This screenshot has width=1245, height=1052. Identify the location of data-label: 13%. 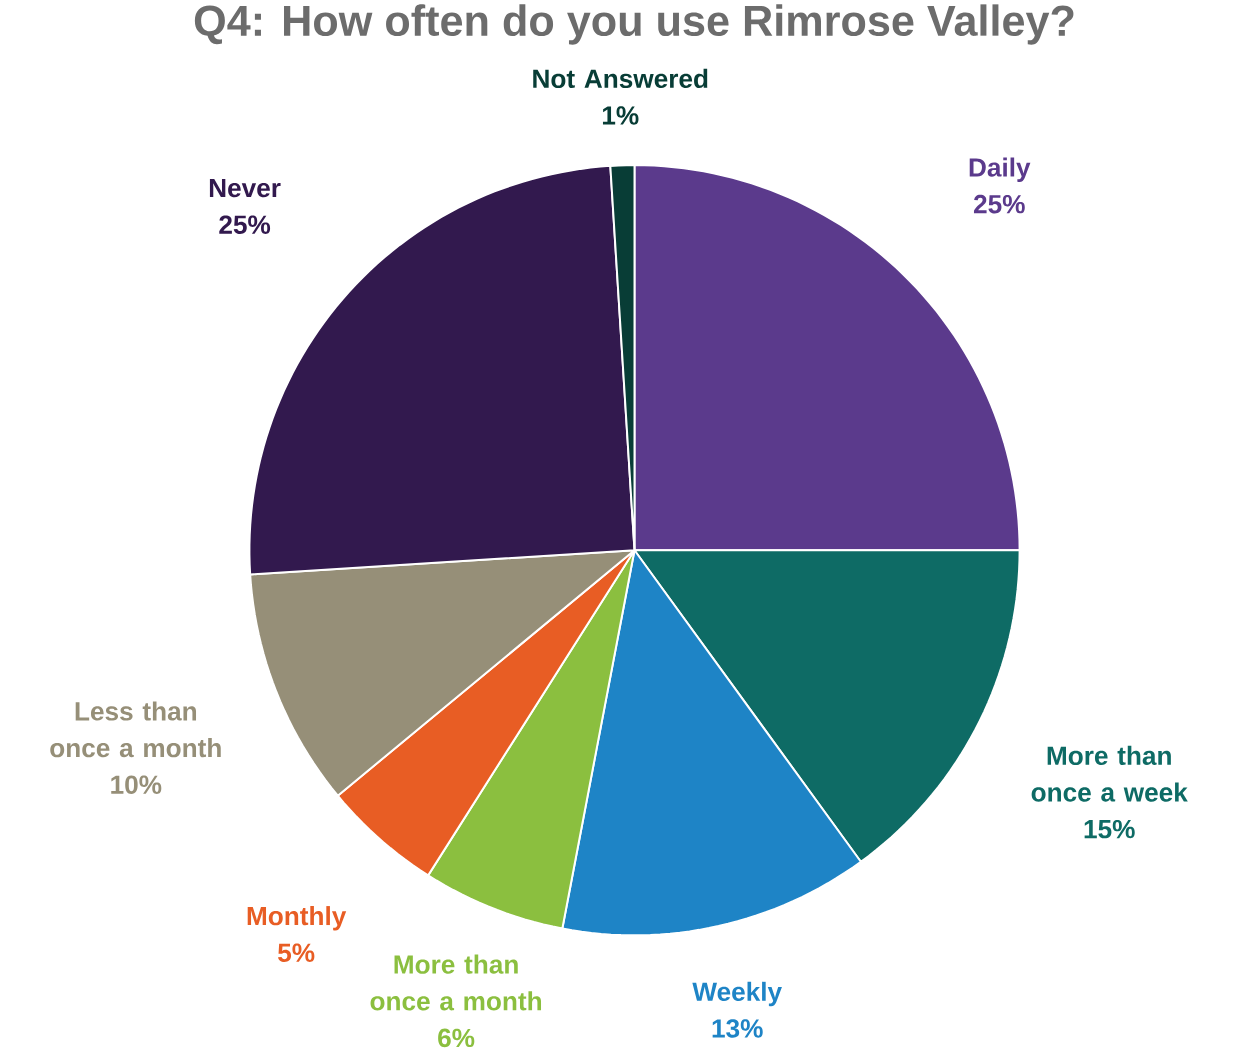
(737, 1028).